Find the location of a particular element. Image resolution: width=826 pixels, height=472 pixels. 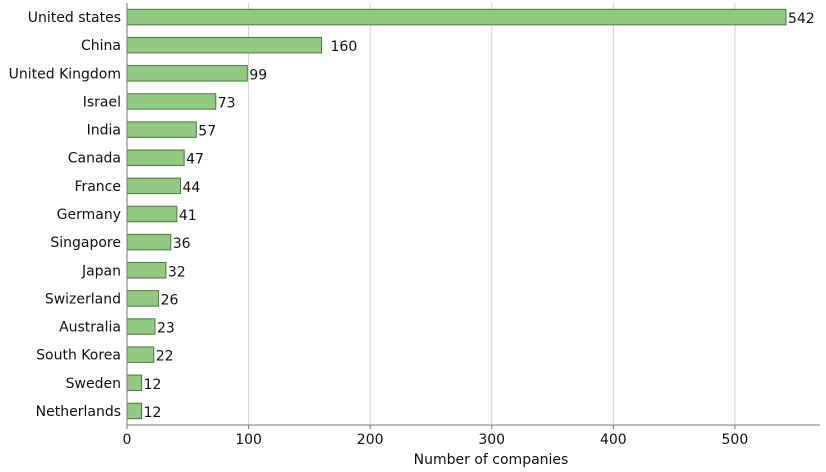

x-tick-label: 100 is located at coordinates (248, 440).